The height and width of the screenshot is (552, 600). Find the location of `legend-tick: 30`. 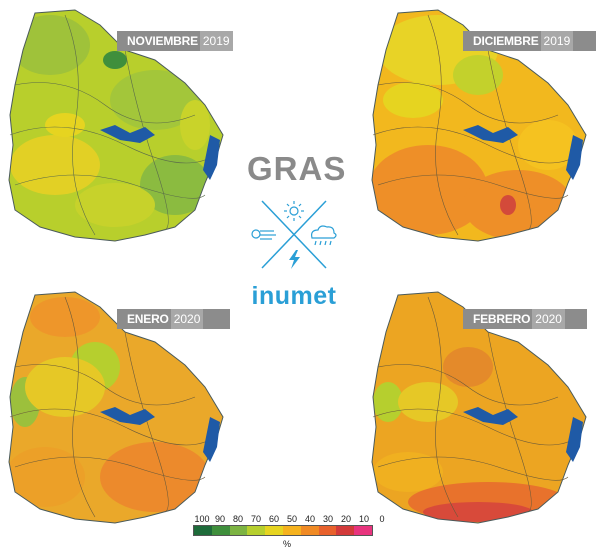

legend-tick: 30 is located at coordinates (327, 519).